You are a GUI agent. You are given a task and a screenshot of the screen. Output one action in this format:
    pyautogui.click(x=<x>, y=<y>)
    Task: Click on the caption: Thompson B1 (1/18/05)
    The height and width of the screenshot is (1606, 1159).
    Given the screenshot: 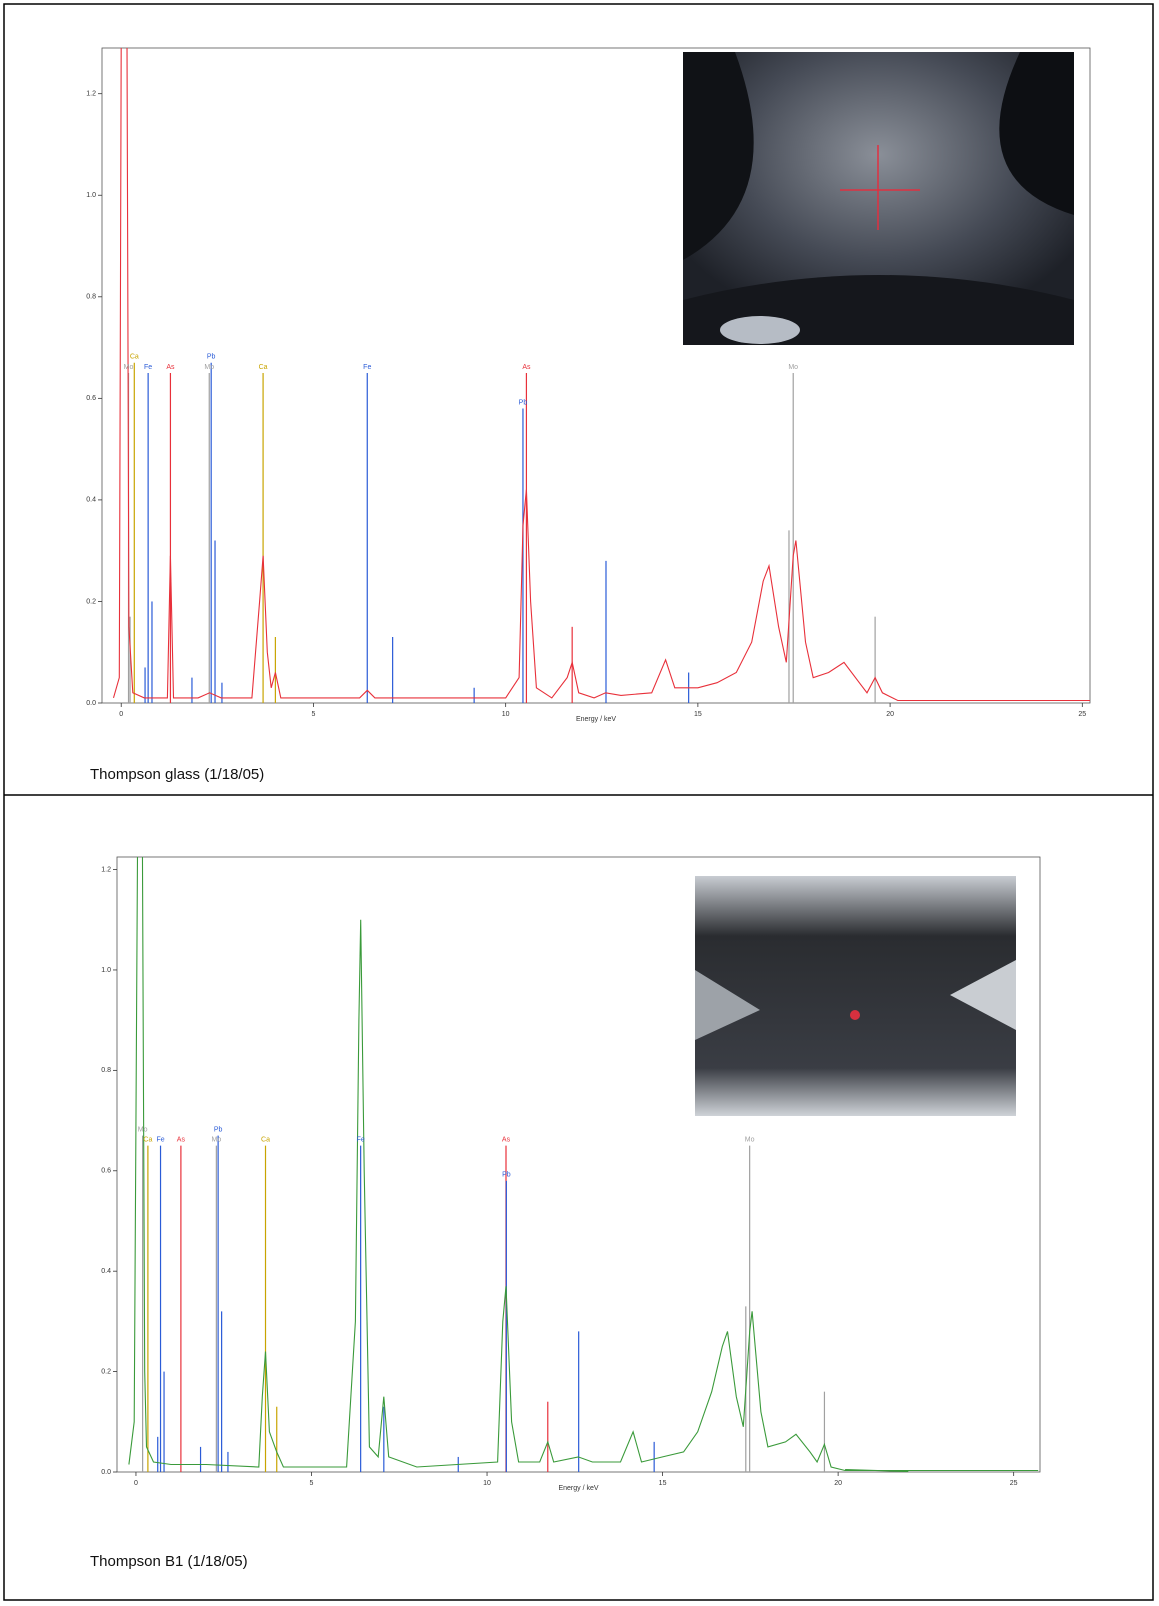 What is the action you would take?
    pyautogui.click(x=169, y=1561)
    